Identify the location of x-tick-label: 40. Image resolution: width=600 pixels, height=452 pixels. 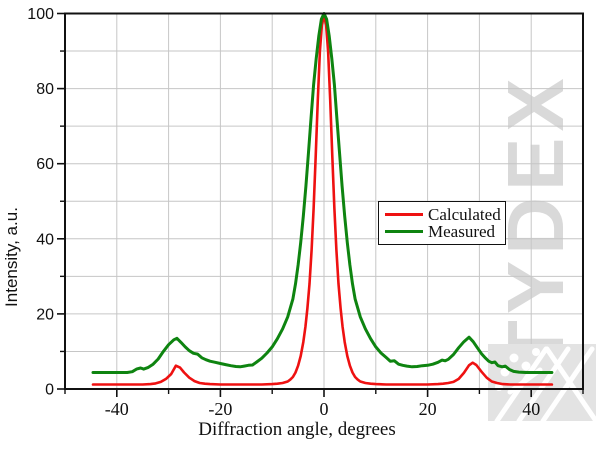
(531, 409).